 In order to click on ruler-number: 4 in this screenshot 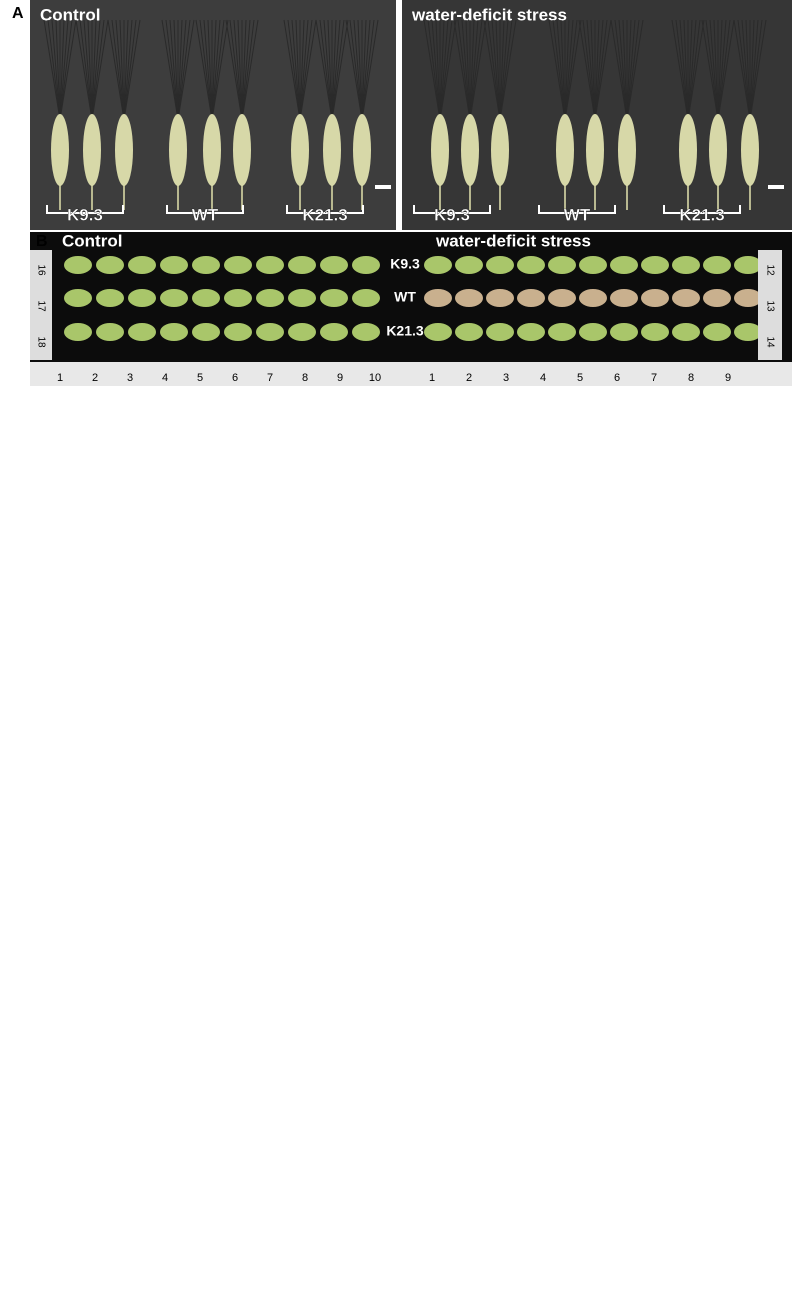, I will do `click(165, 378)`.